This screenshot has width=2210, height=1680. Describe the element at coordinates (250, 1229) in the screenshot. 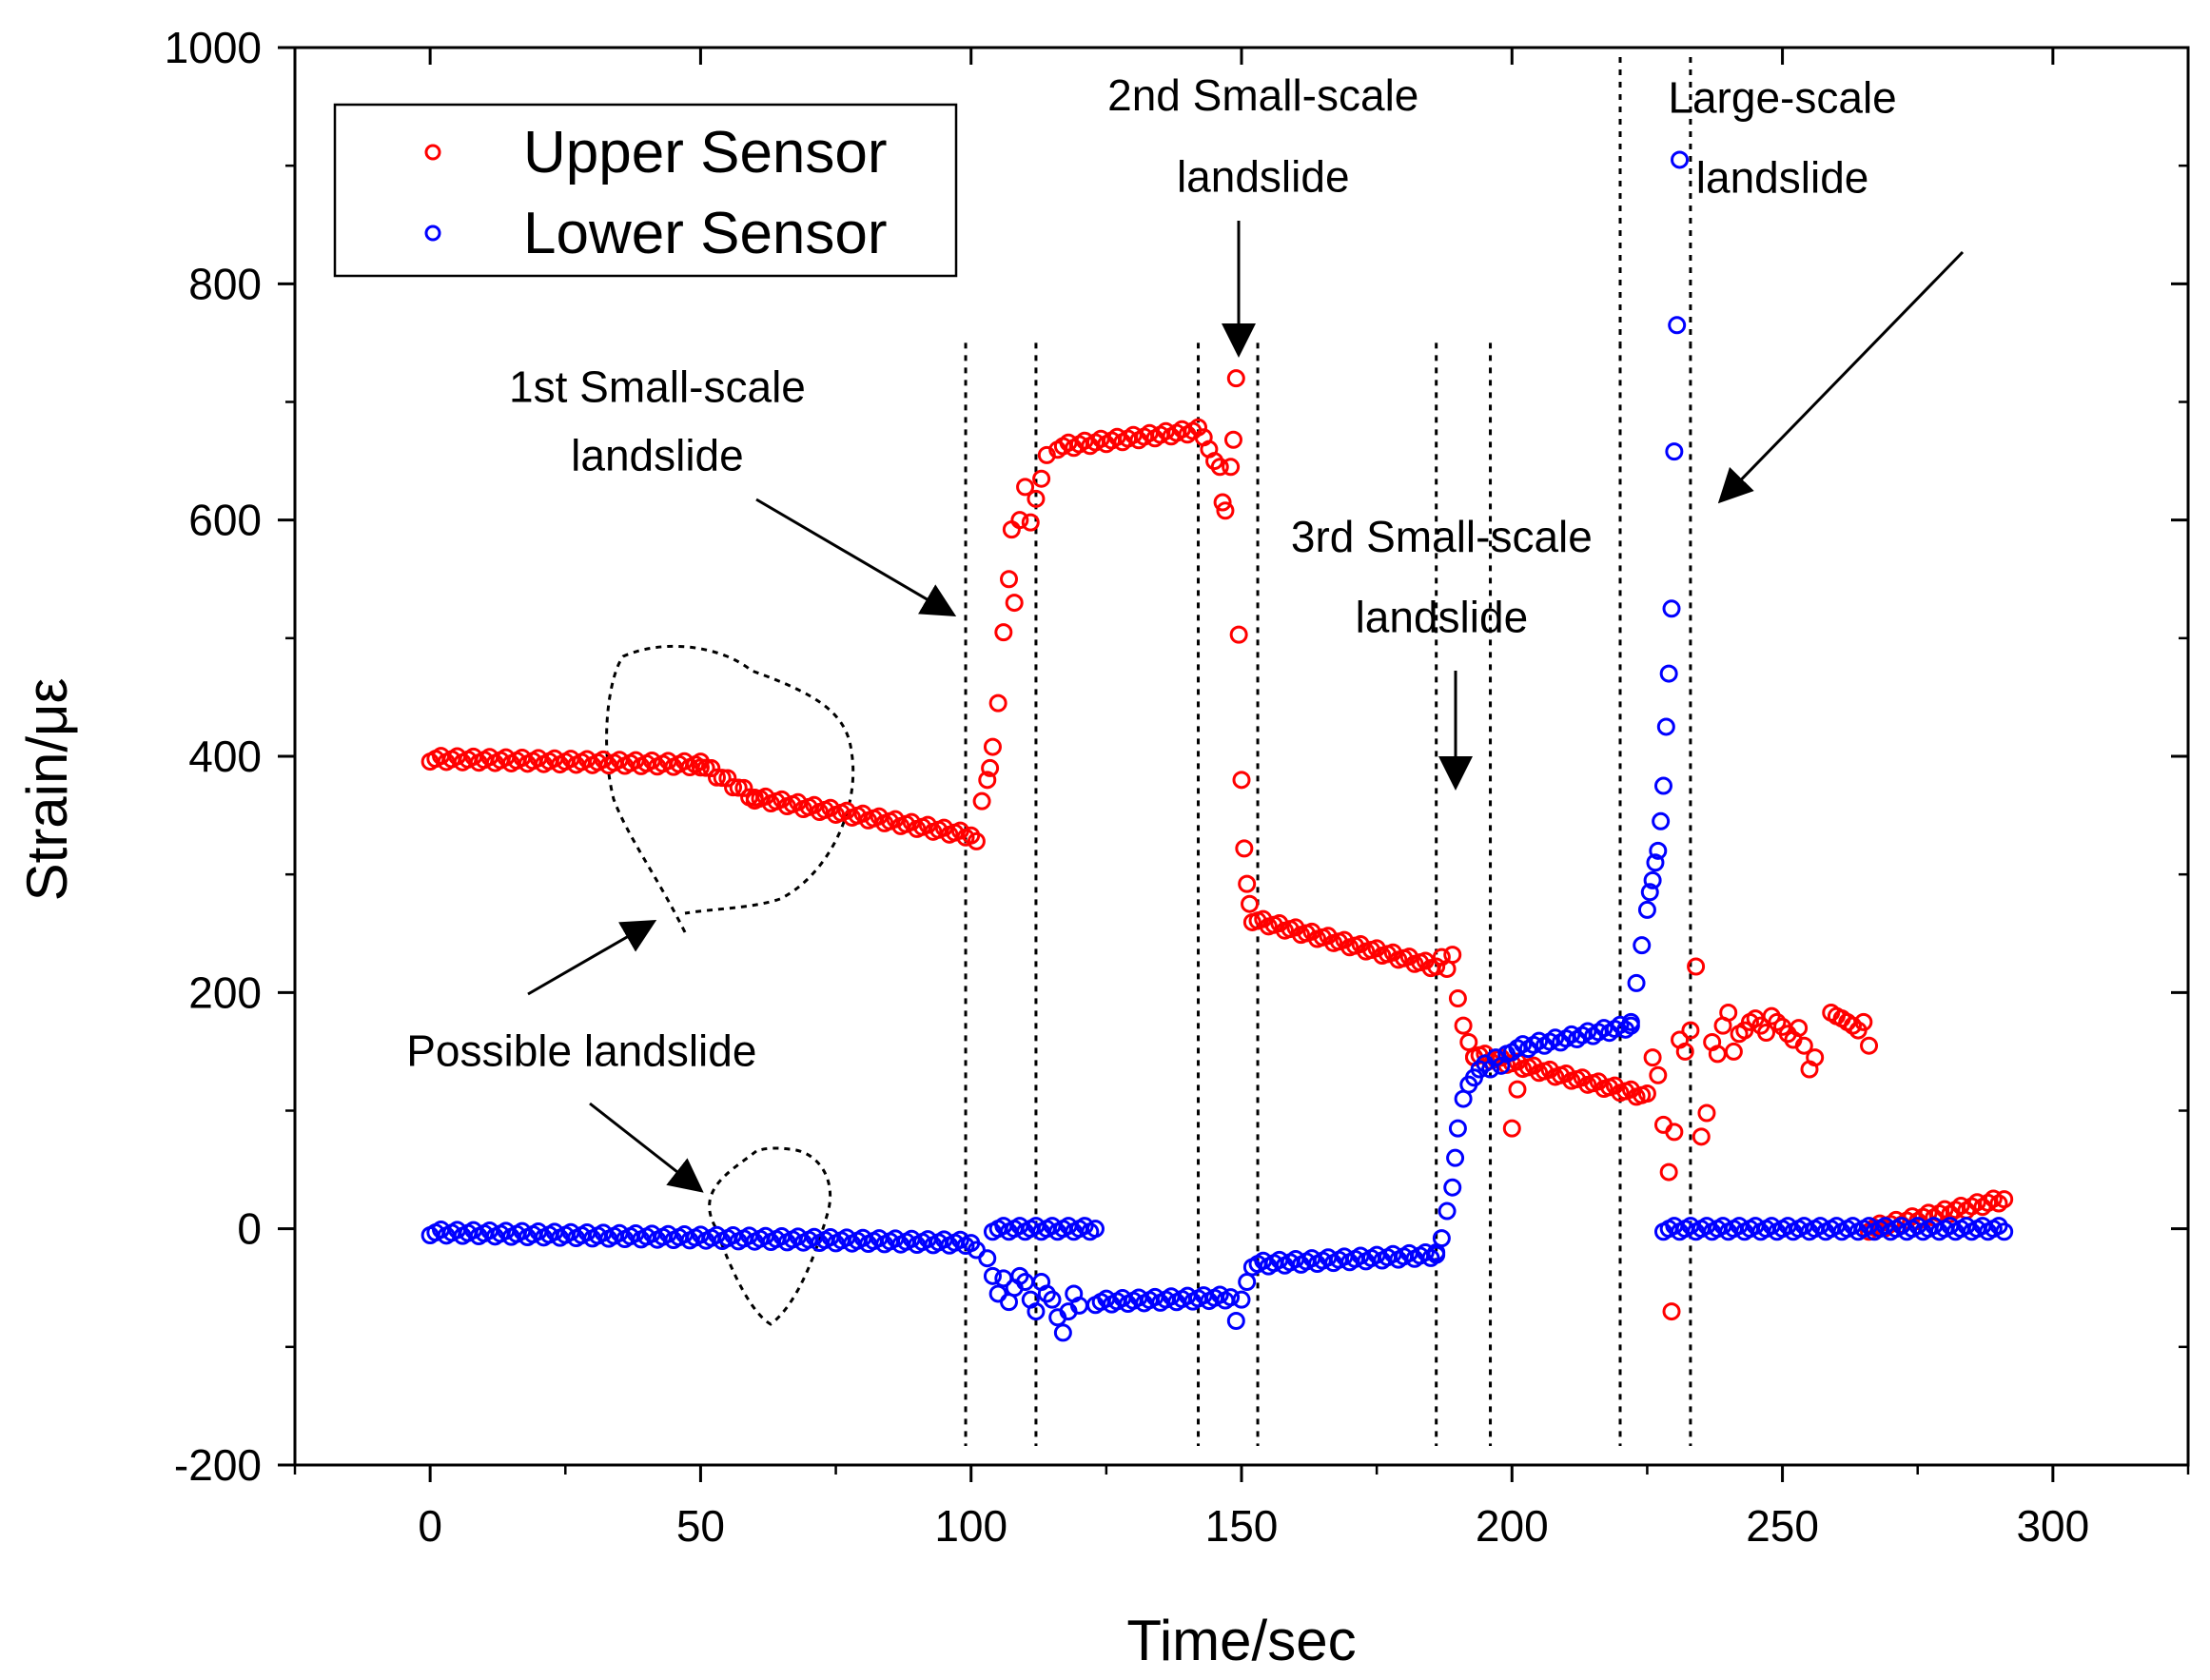

I see `y-tick-label: 0` at that location.